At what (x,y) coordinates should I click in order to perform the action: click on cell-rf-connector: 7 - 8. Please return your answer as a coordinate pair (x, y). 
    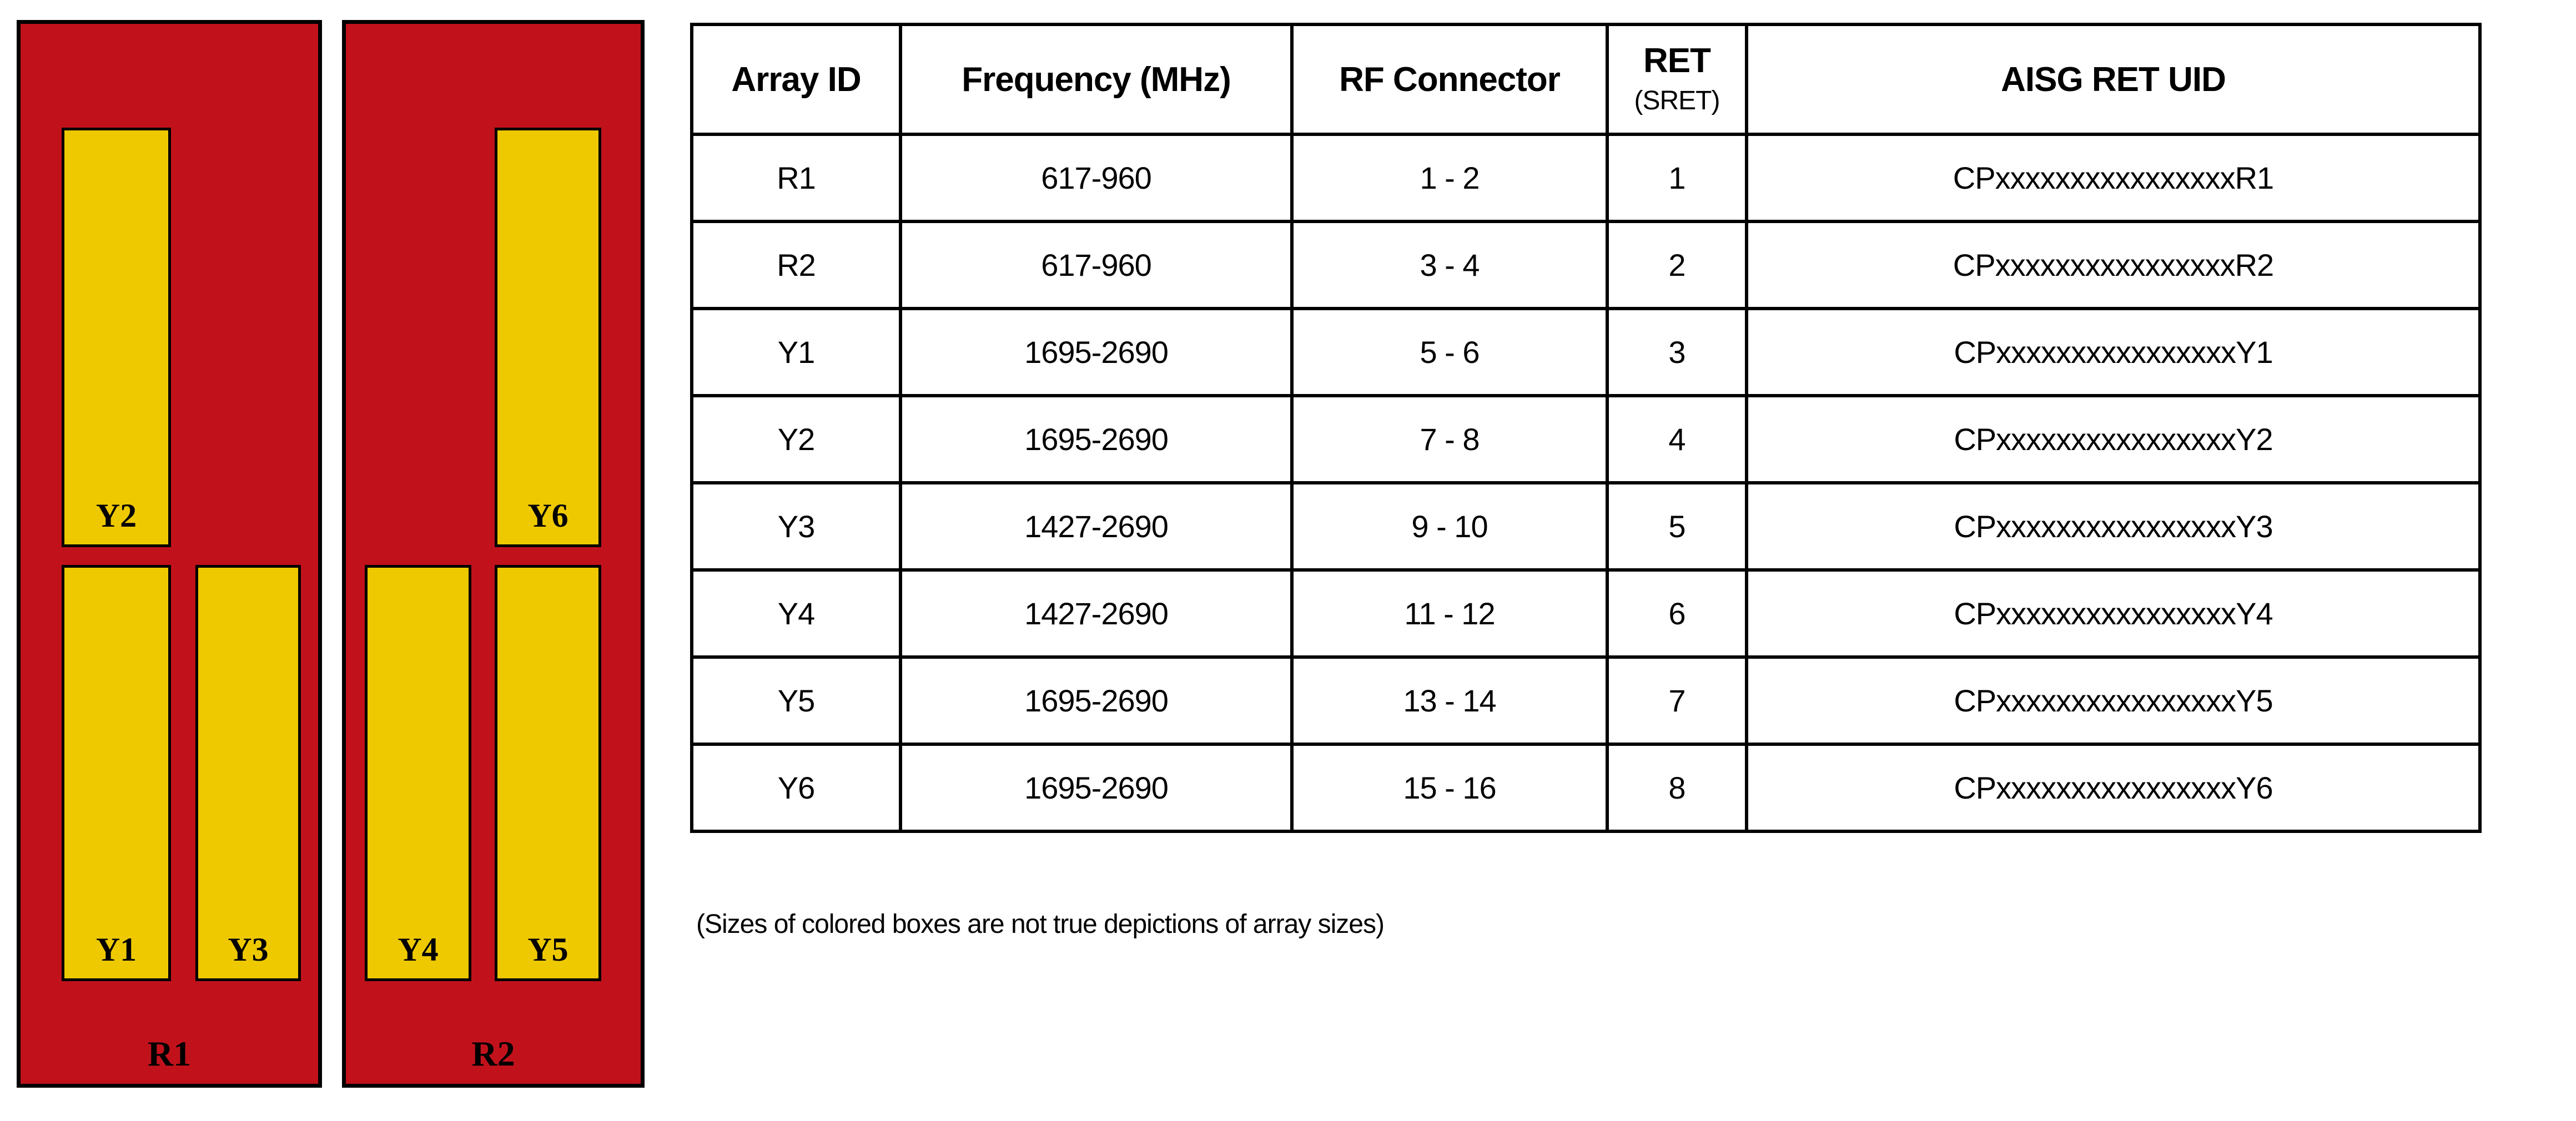
    Looking at the image, I should click on (1449, 439).